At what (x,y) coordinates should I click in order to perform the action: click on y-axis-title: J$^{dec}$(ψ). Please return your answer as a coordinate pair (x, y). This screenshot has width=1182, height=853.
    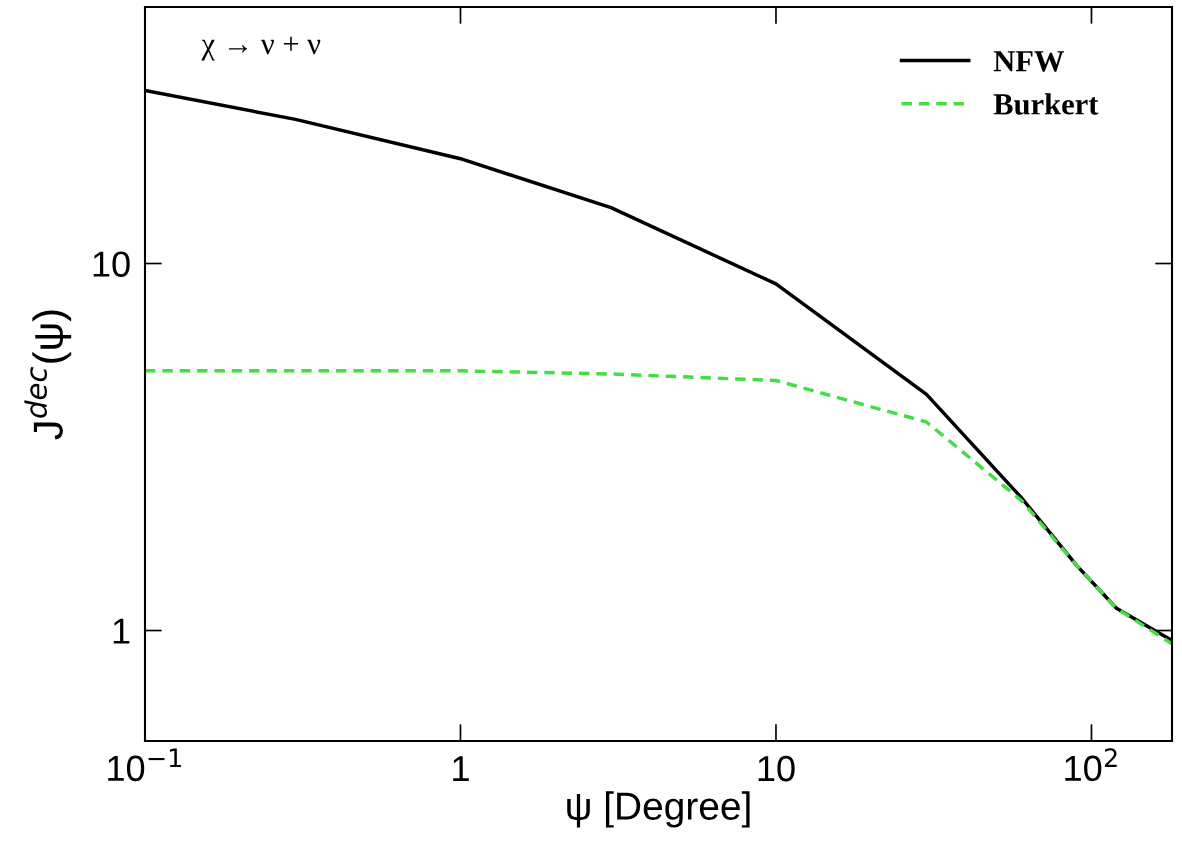
    Looking at the image, I should click on (48, 375).